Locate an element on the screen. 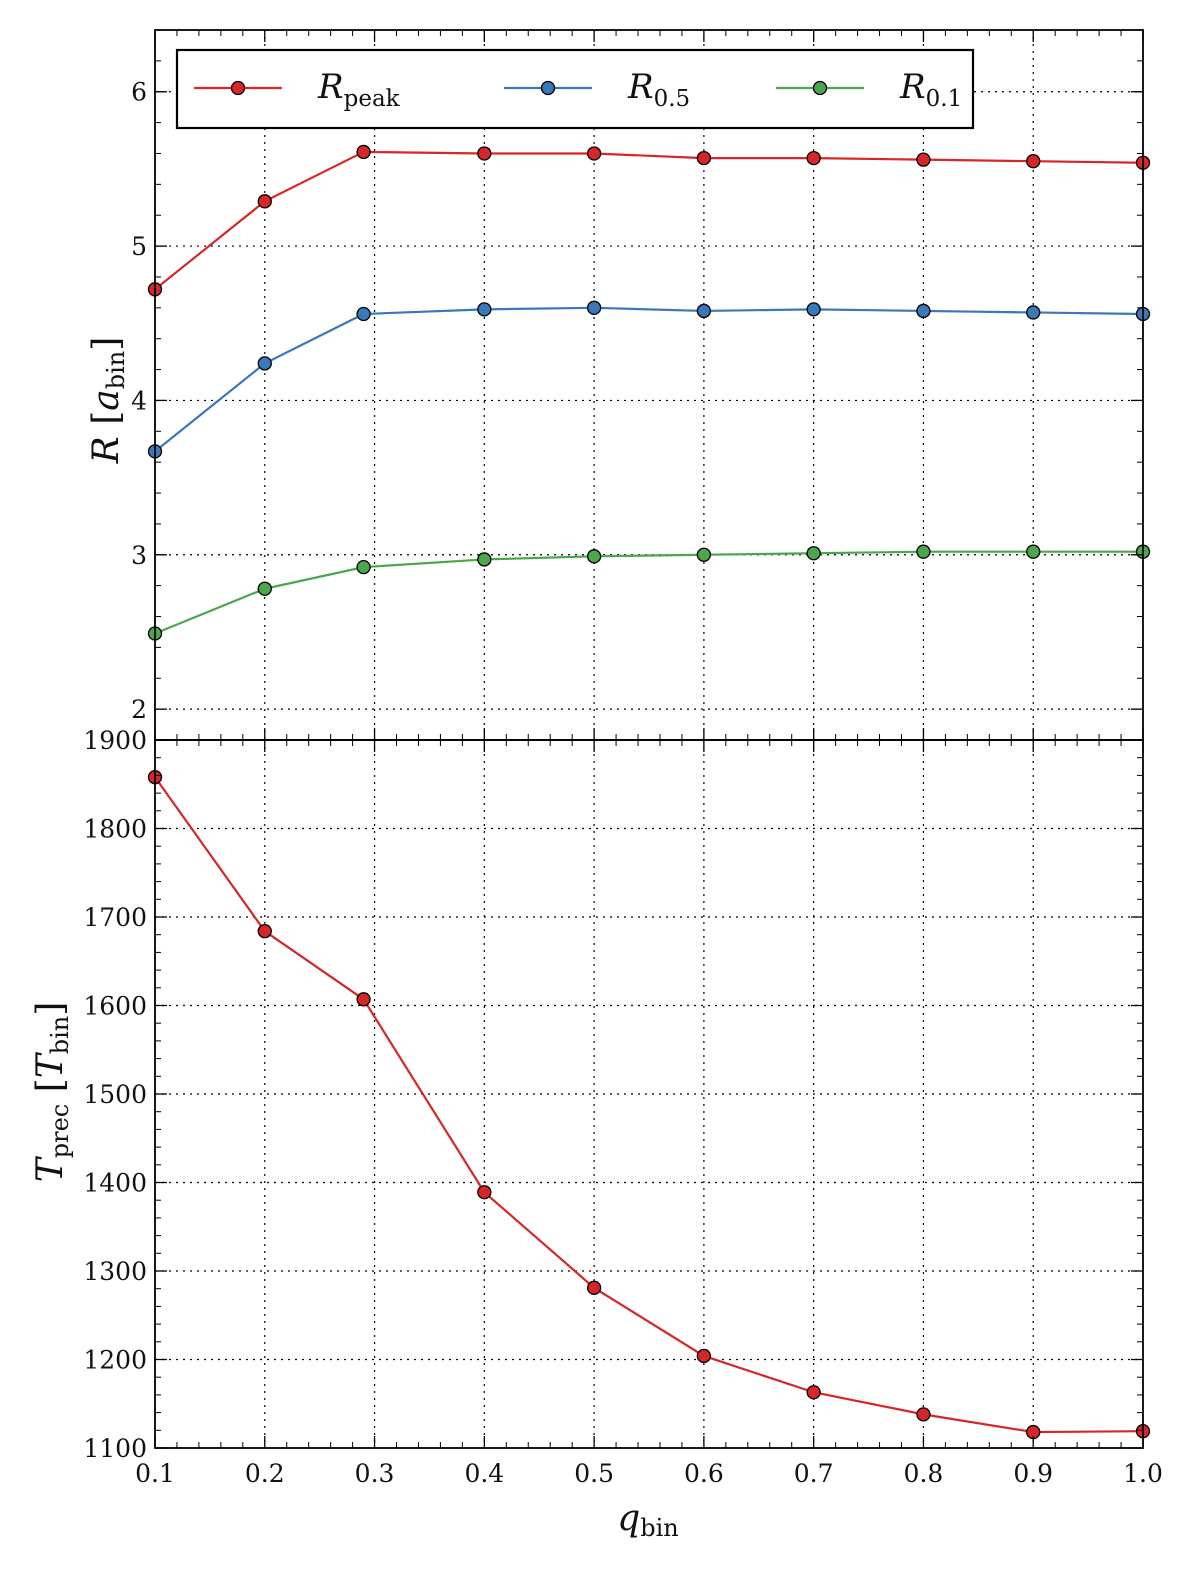 The width and height of the screenshot is (1200, 1579). x-tick-label: 0.6 is located at coordinates (704, 1473).